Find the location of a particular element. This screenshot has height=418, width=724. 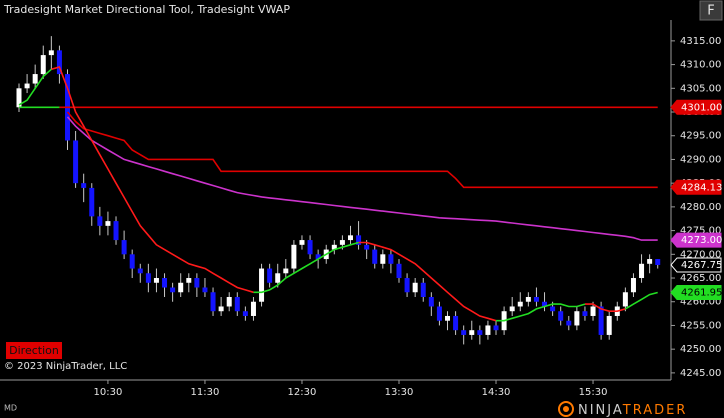

price-marker-label: 4273.00 is located at coordinates (701, 240).